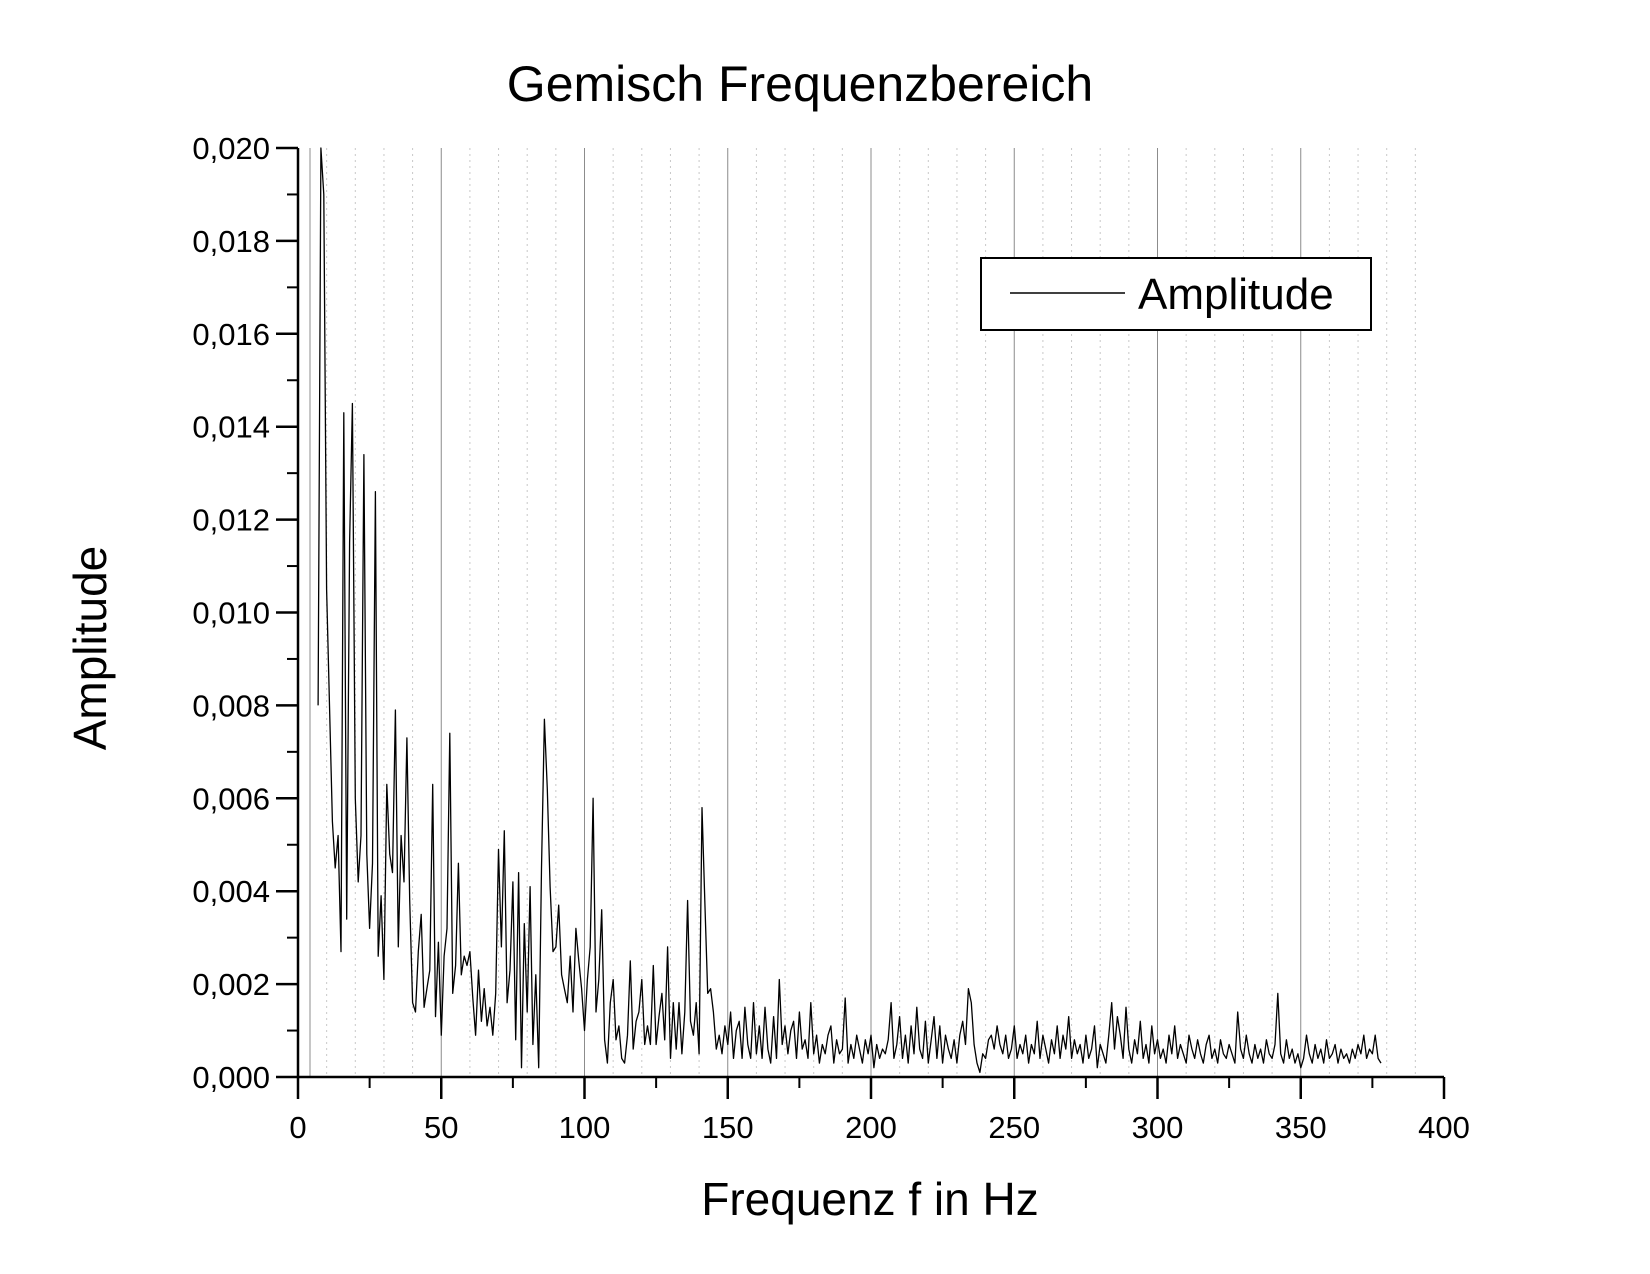  Describe the element at coordinates (1301, 1127) in the screenshot. I see `x-tick-label: 350` at that location.